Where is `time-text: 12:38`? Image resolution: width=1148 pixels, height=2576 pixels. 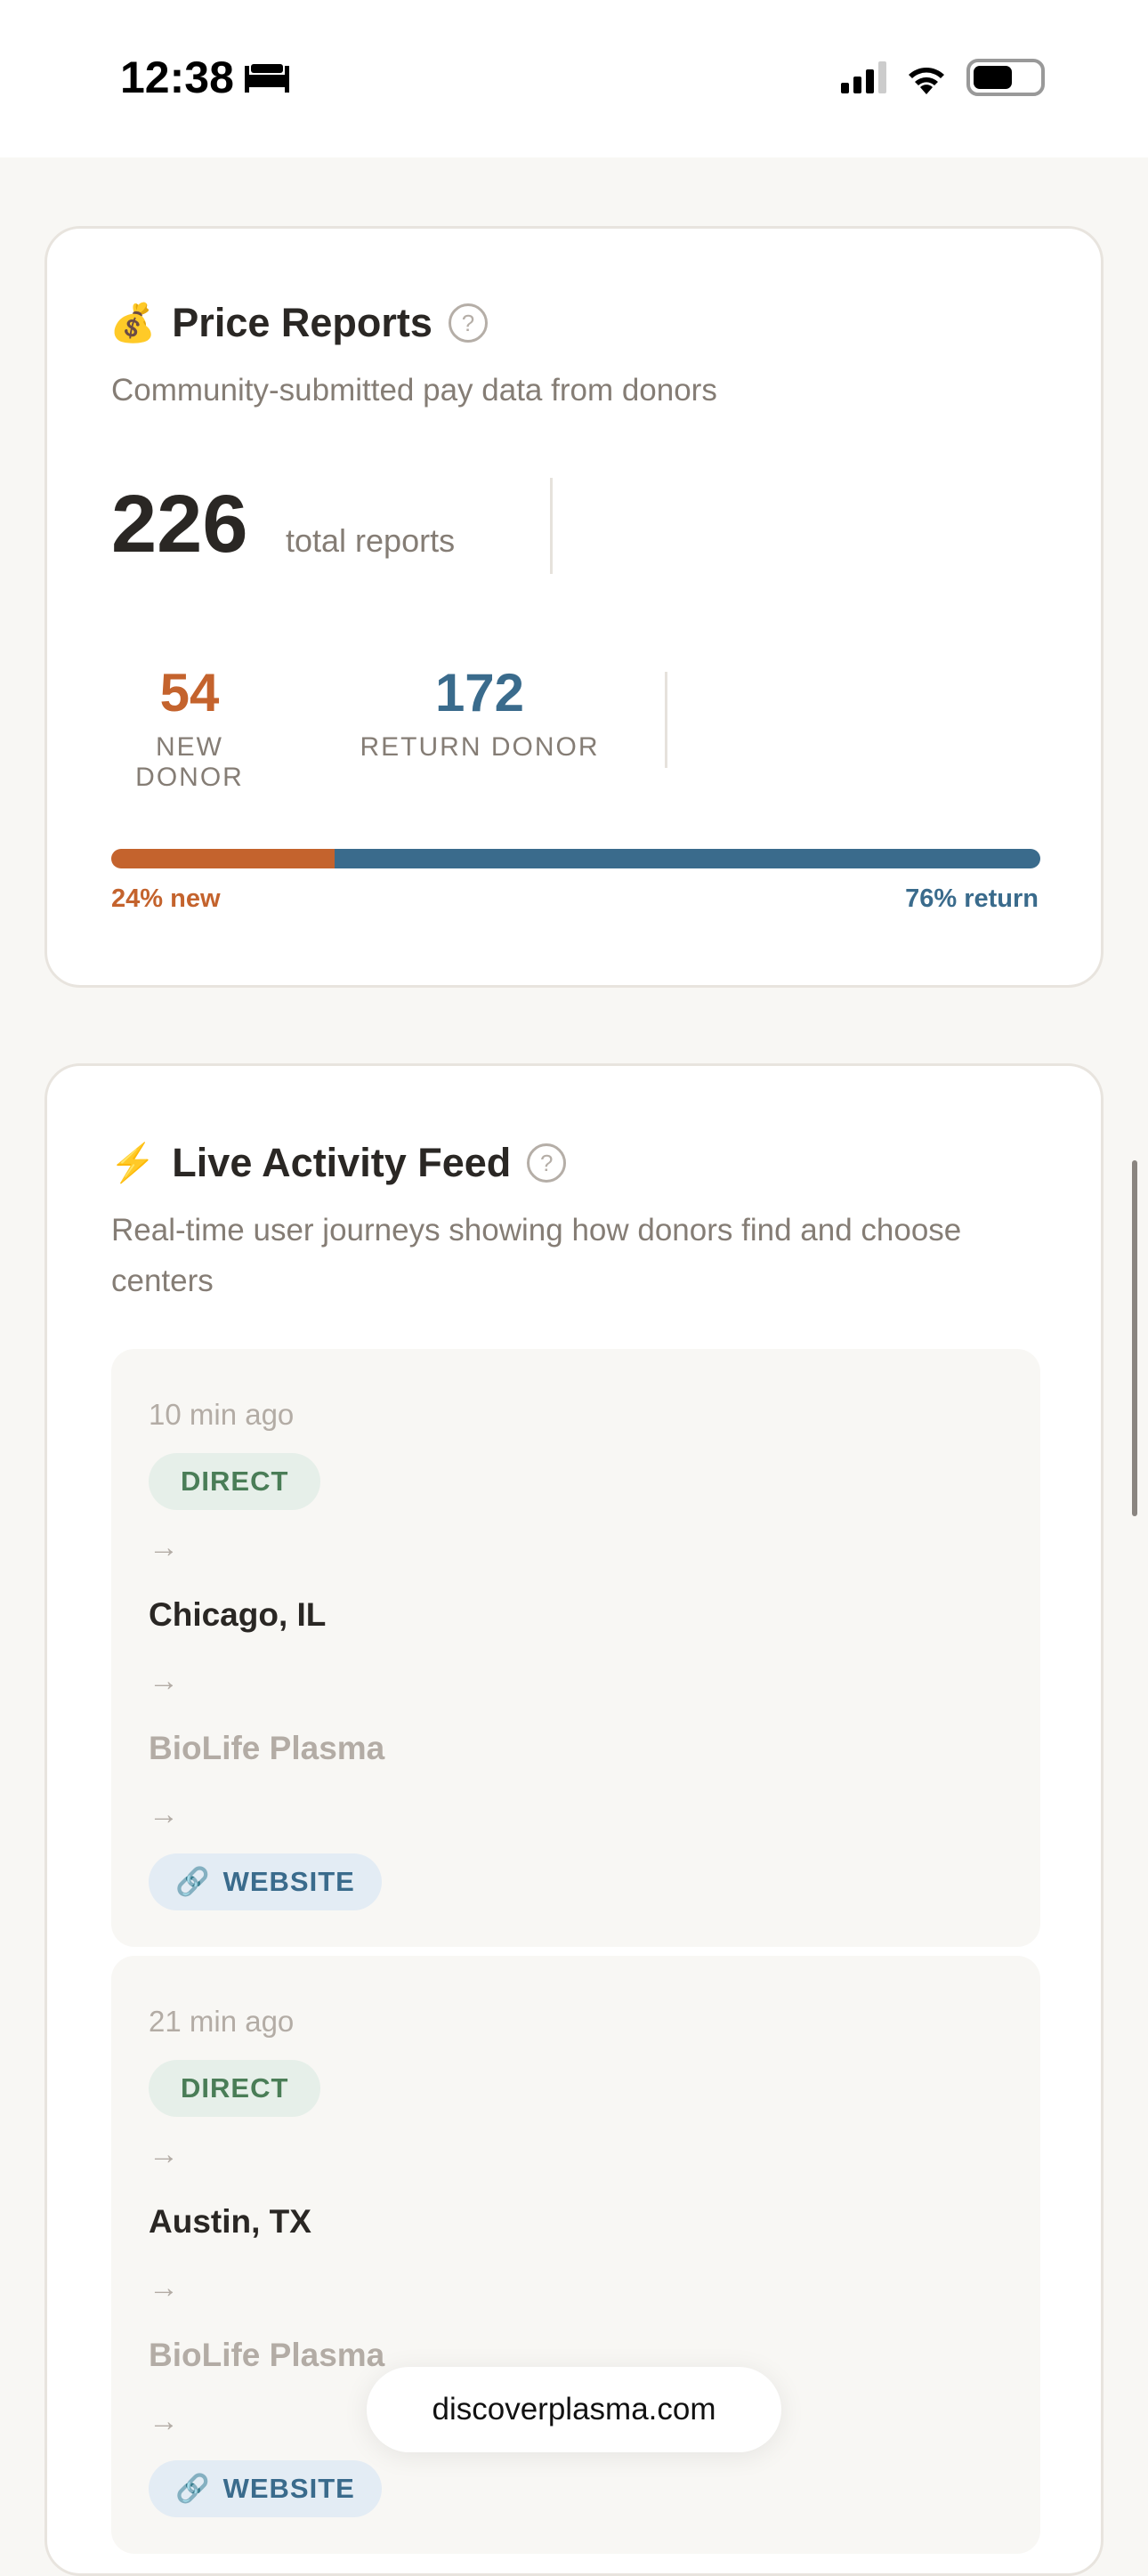
time-text: 12:38 is located at coordinates (177, 77).